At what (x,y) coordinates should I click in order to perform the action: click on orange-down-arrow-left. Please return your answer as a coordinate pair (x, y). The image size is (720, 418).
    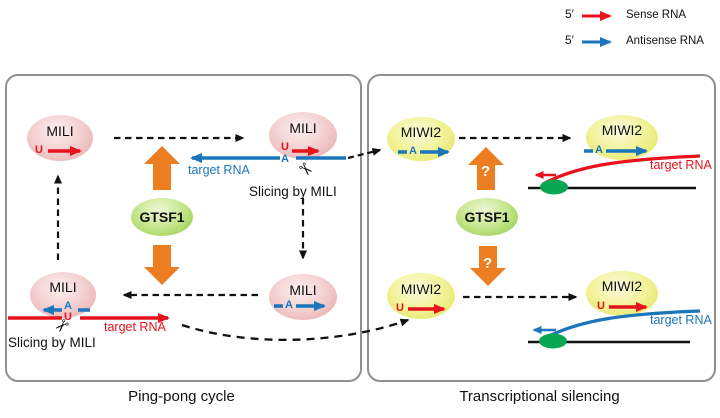
    Looking at the image, I should click on (162, 265).